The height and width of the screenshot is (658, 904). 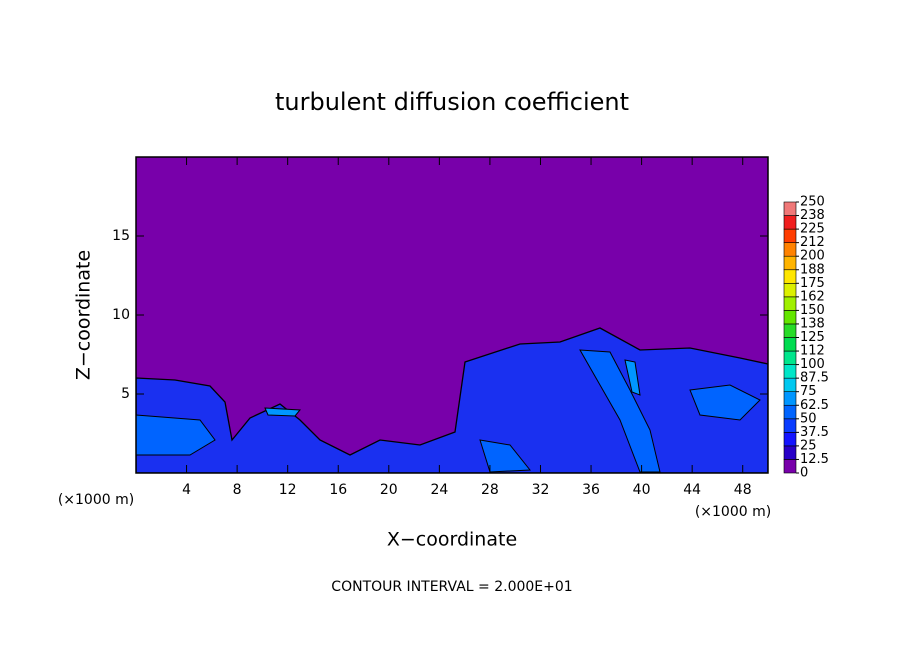 What do you see at coordinates (814, 378) in the screenshot?
I see `colorbar-label: 87.5` at bounding box center [814, 378].